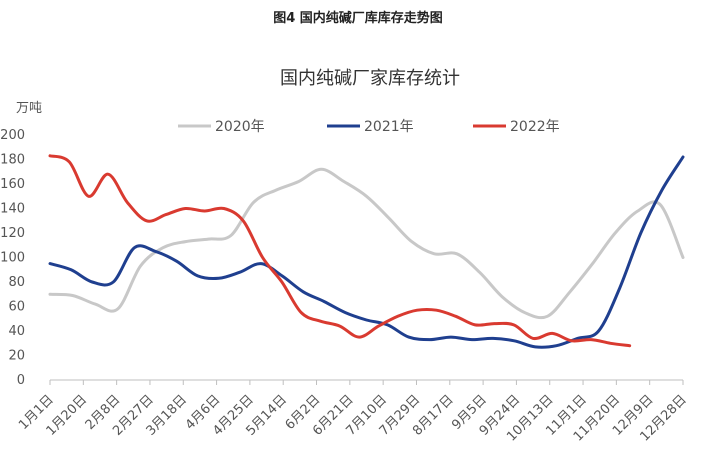 Image resolution: width=717 pixels, height=474 pixels. Describe the element at coordinates (389, 127) in the screenshot. I see `legend-label: 2021年` at that location.